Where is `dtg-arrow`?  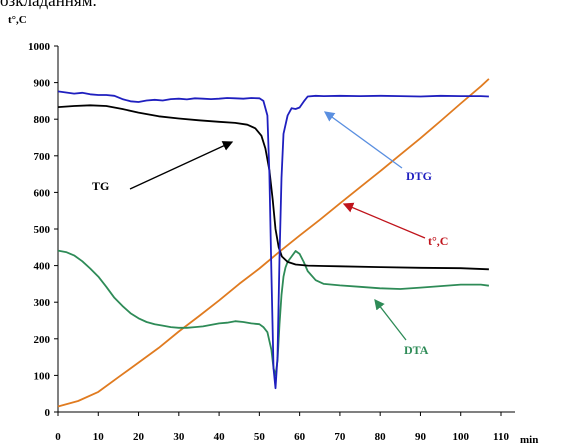 dtg-arrow is located at coordinates (363, 140).